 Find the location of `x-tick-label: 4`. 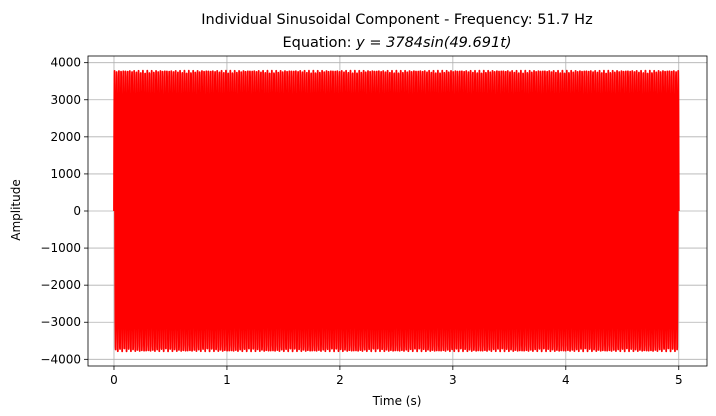

x-tick-label: 4 is located at coordinates (566, 380).